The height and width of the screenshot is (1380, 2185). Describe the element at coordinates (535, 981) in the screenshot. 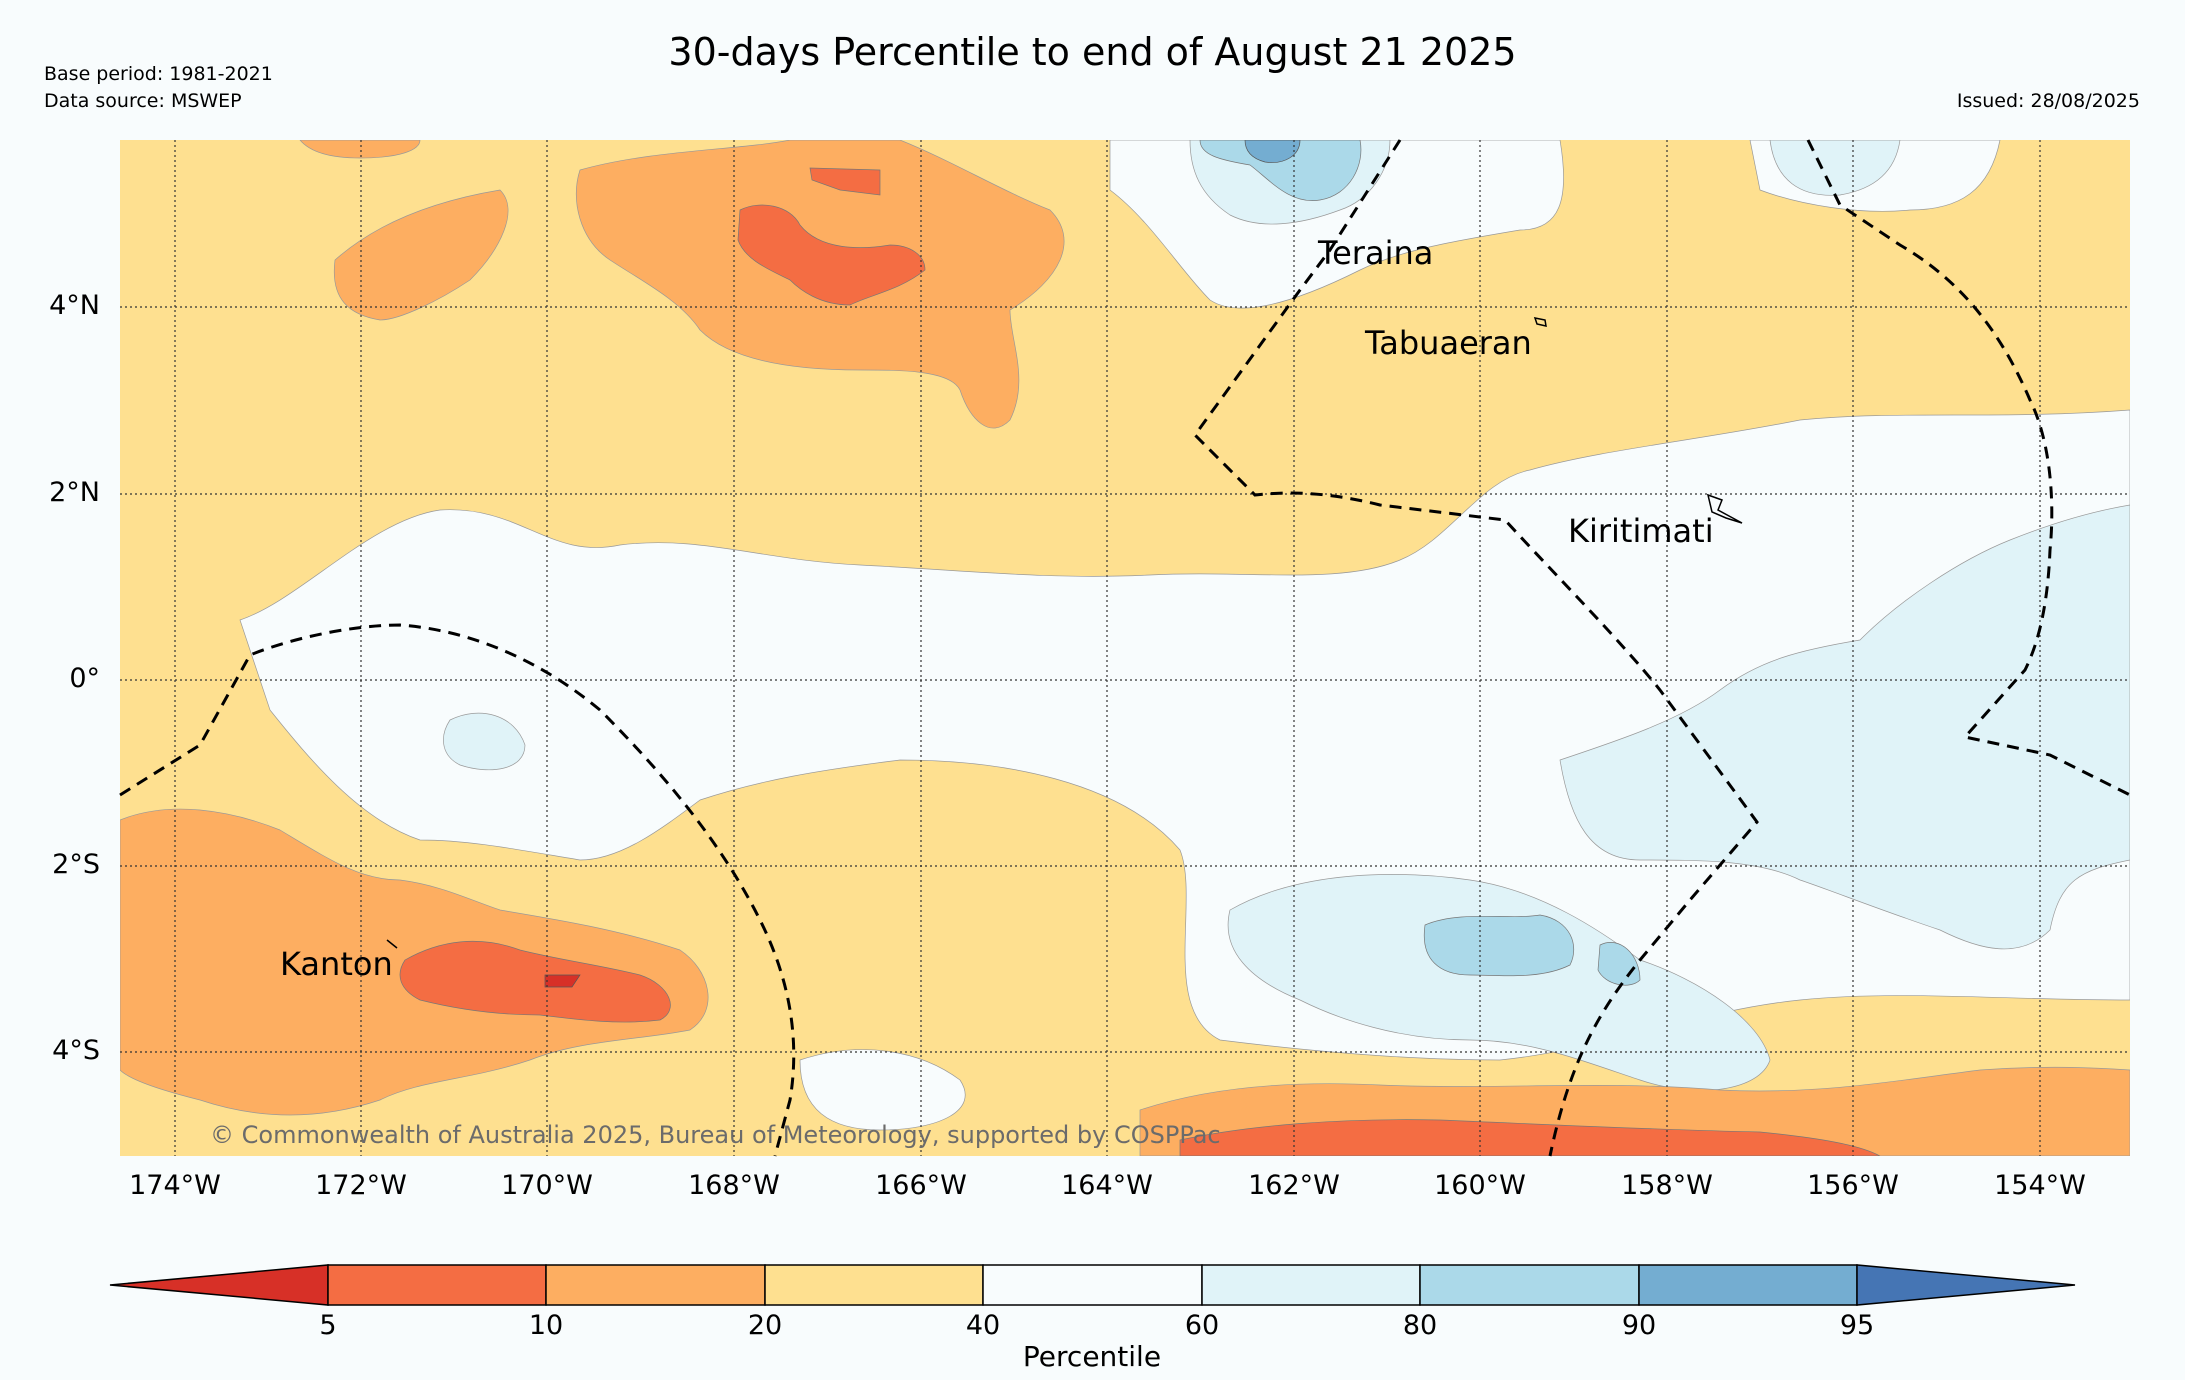

I see `zone-5-10-sw` at that location.